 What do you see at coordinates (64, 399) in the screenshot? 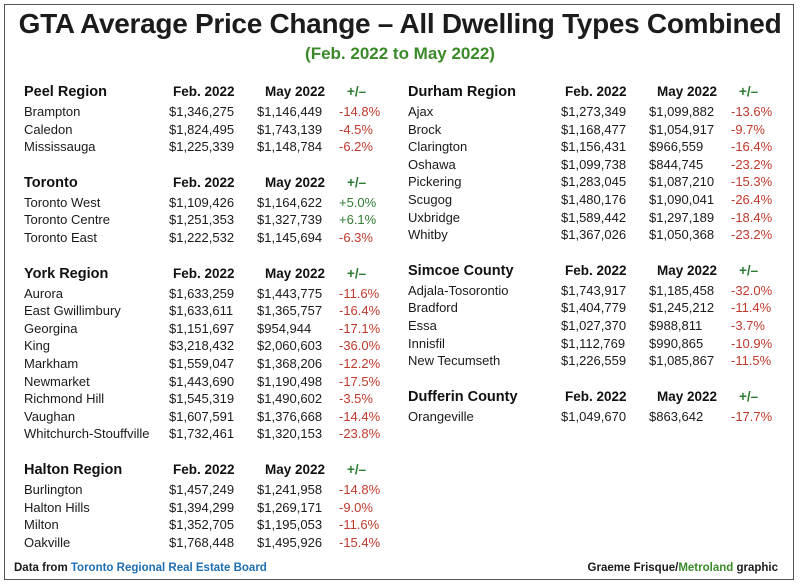
I see `area-name: Richmond Hill` at bounding box center [64, 399].